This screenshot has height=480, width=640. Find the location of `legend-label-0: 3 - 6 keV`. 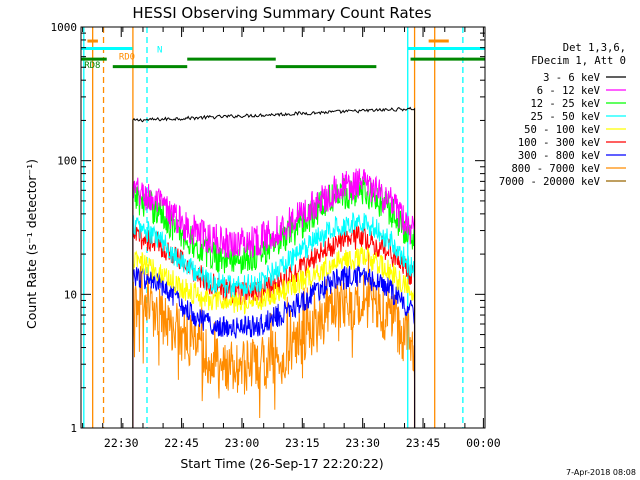

legend-label-0: 3 - 6 keV is located at coordinates (572, 78).